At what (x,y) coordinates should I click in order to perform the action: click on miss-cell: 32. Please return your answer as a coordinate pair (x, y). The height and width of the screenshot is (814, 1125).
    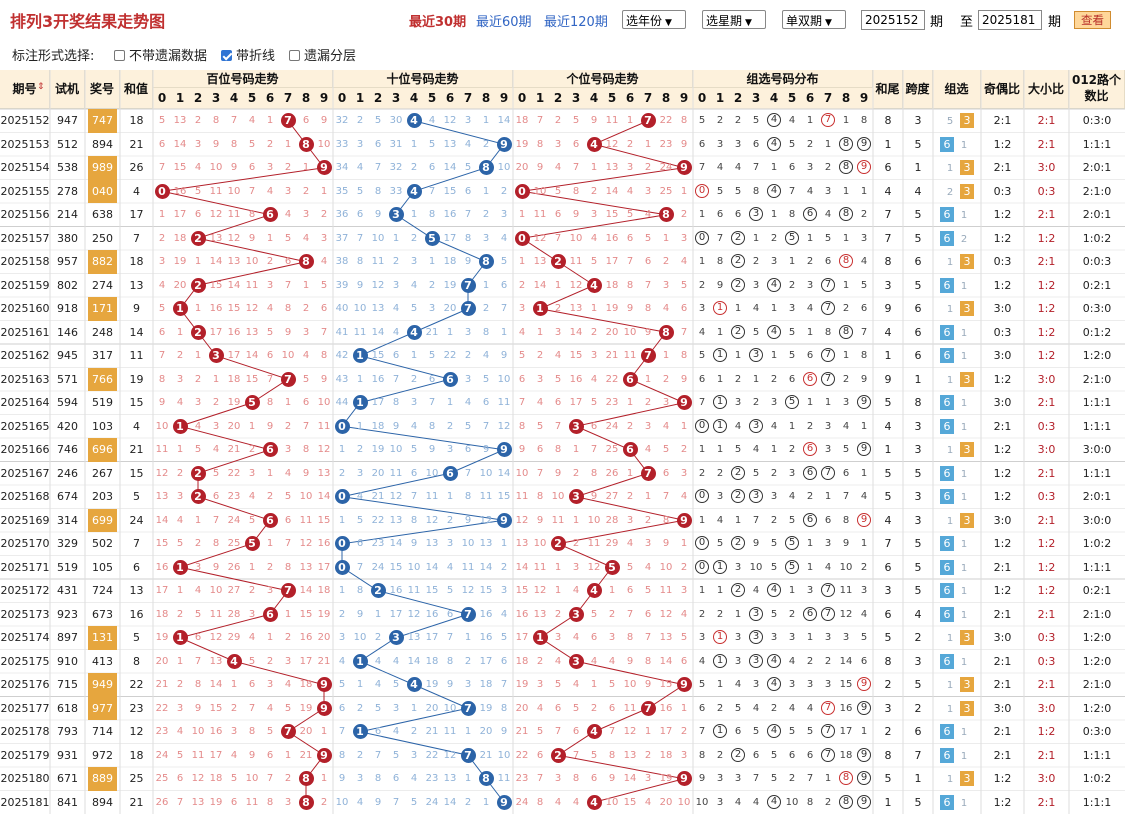
    Looking at the image, I should click on (342, 120).